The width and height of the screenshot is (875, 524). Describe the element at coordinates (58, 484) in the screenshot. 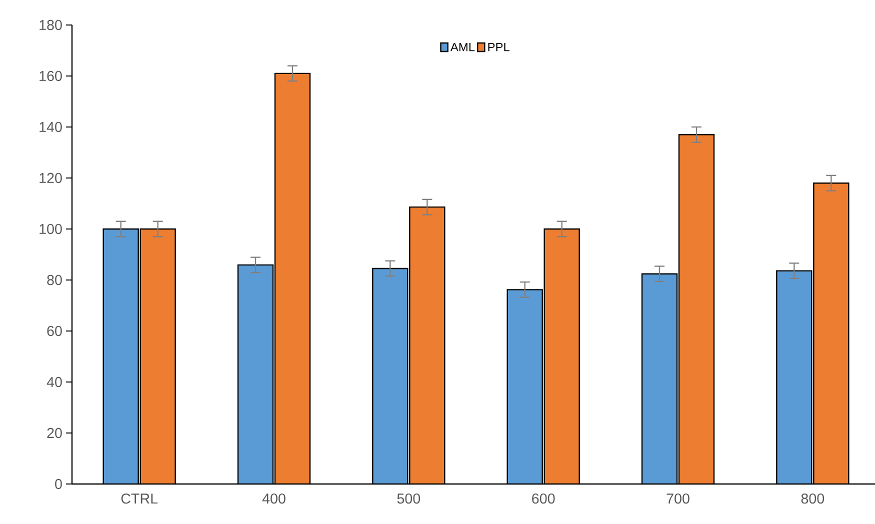

I see `y-tick-label: 0` at that location.